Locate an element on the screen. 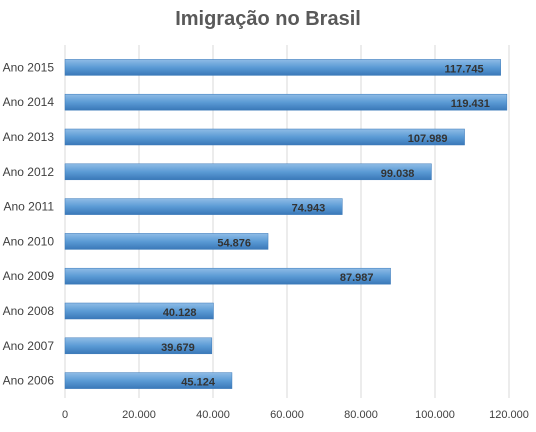  category-label: Ano 2013 is located at coordinates (29, 137).